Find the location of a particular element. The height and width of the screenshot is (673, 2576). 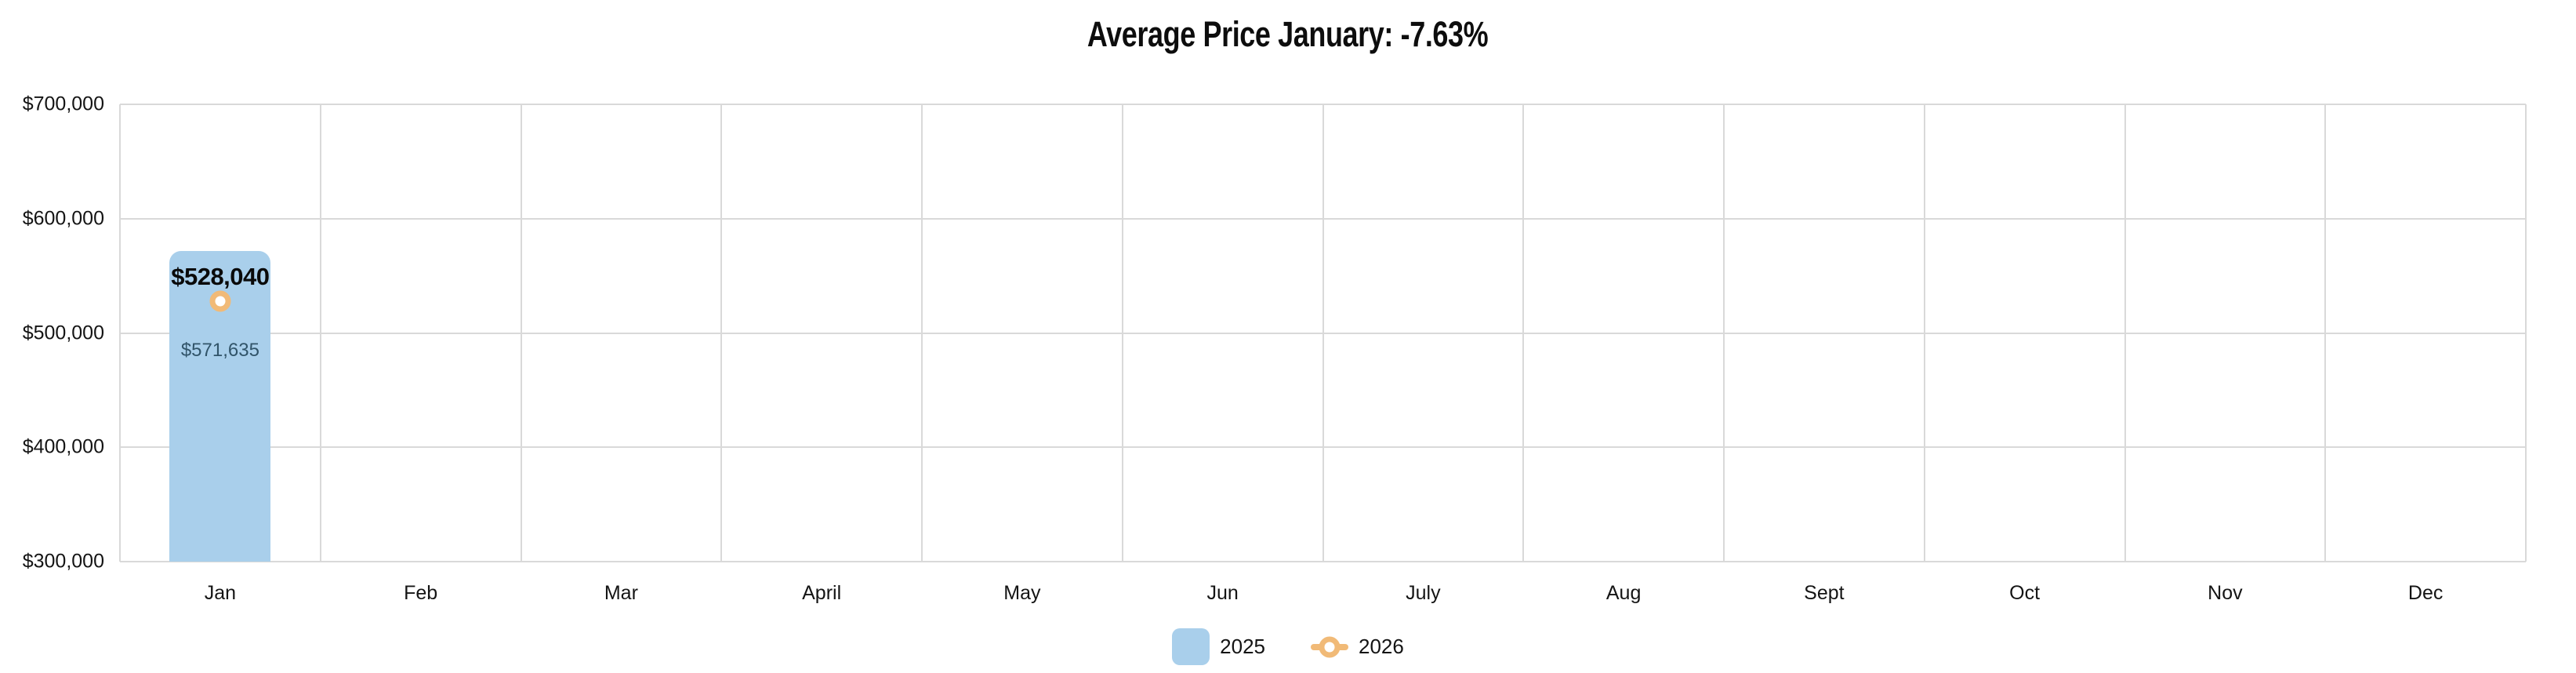

y-axis-tick-label: $500,000 is located at coordinates (63, 333).